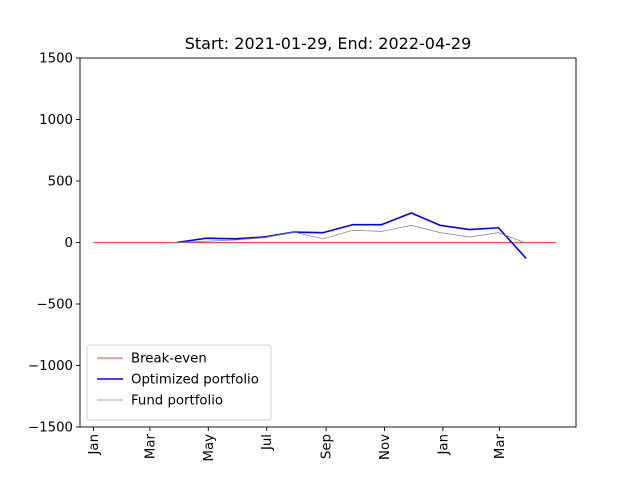 The width and height of the screenshot is (640, 485). I want to click on series-layer, so click(324, 236).